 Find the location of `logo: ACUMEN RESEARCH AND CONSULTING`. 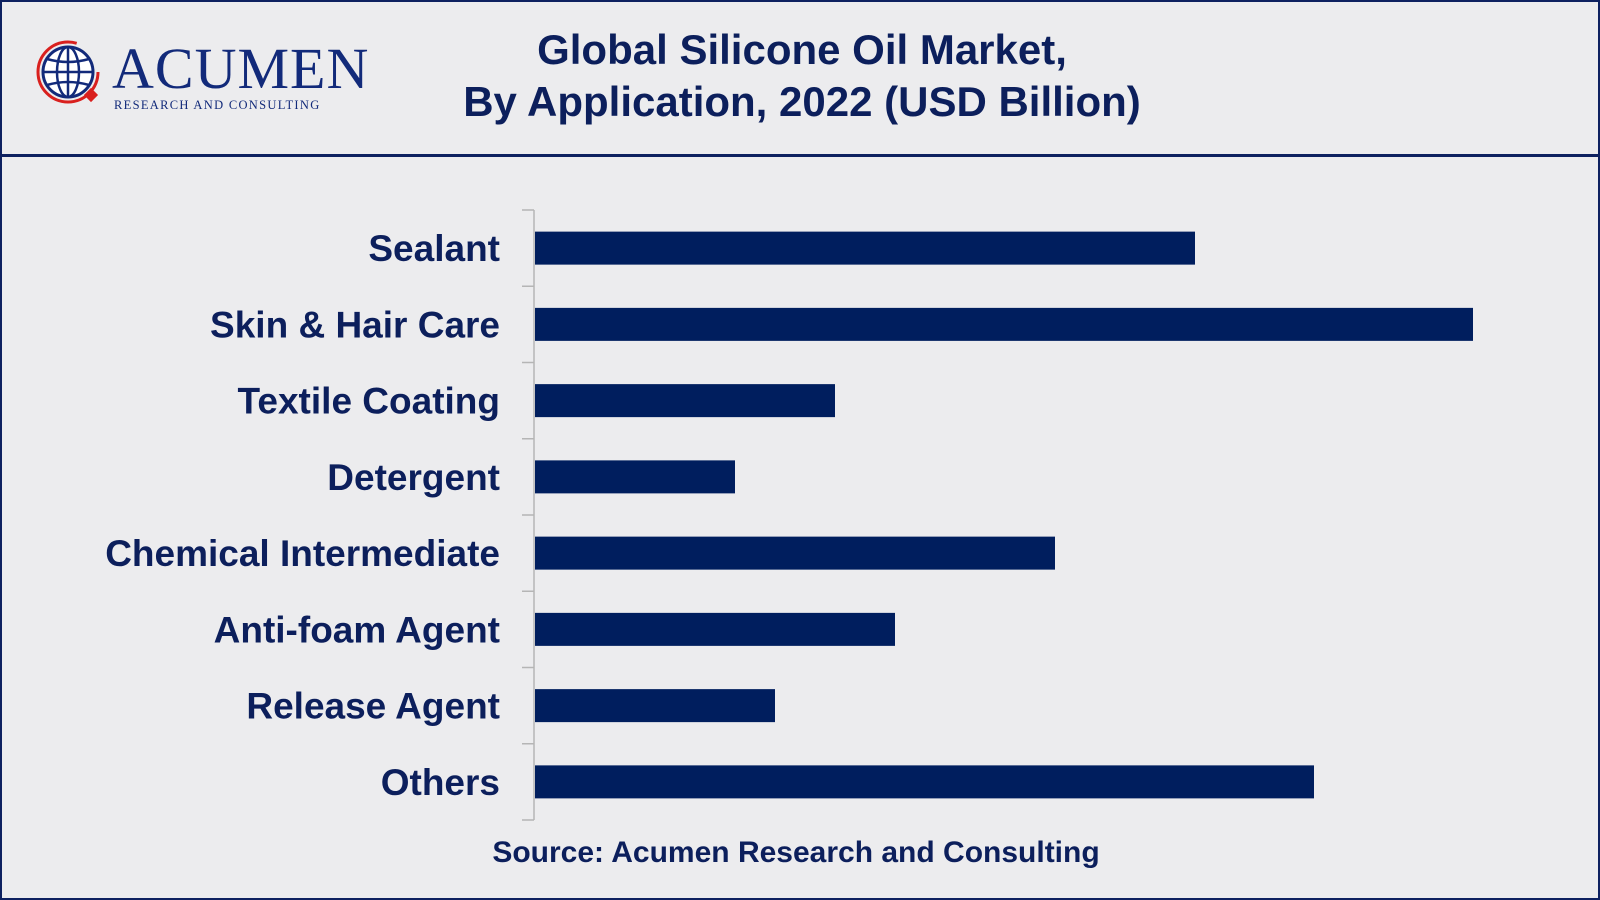

logo: ACUMEN RESEARCH AND CONSULTING is located at coordinates (200, 74).